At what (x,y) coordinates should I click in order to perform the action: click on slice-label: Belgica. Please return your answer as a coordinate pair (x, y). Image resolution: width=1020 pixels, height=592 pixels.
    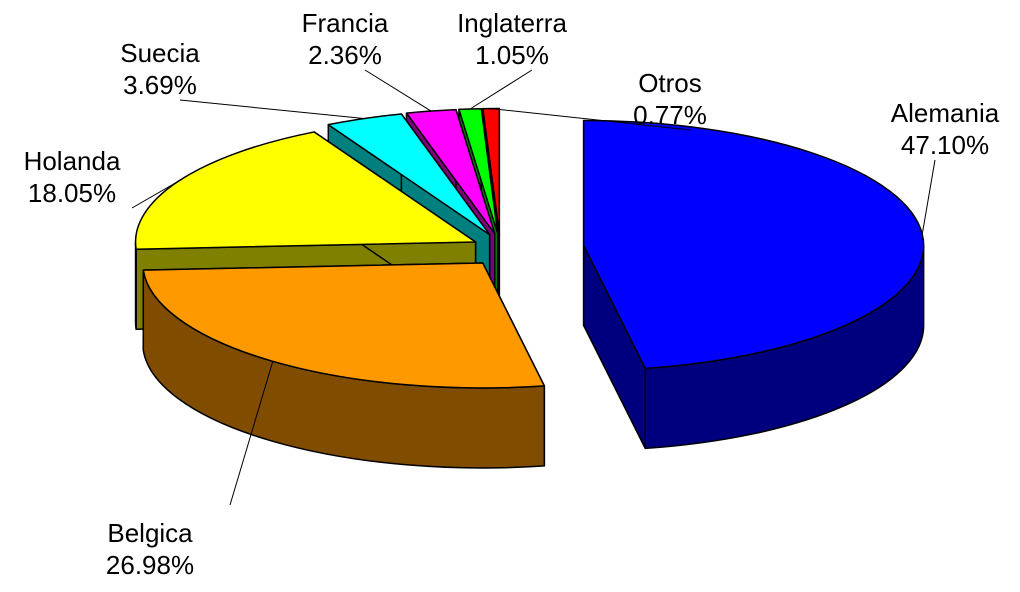
    Looking at the image, I should click on (150, 533).